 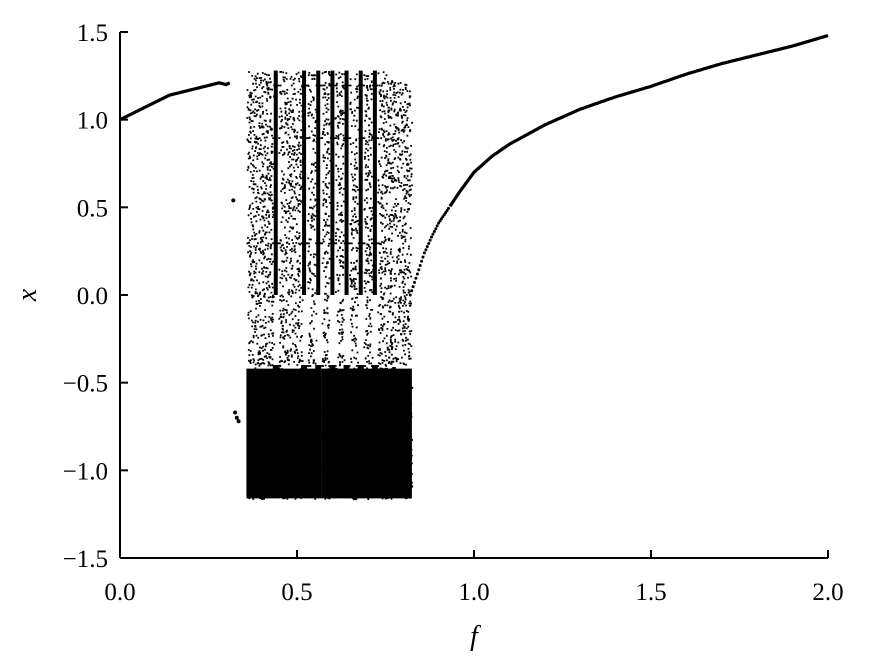 I want to click on x-tick-label: 2.0, so click(x=827, y=592).